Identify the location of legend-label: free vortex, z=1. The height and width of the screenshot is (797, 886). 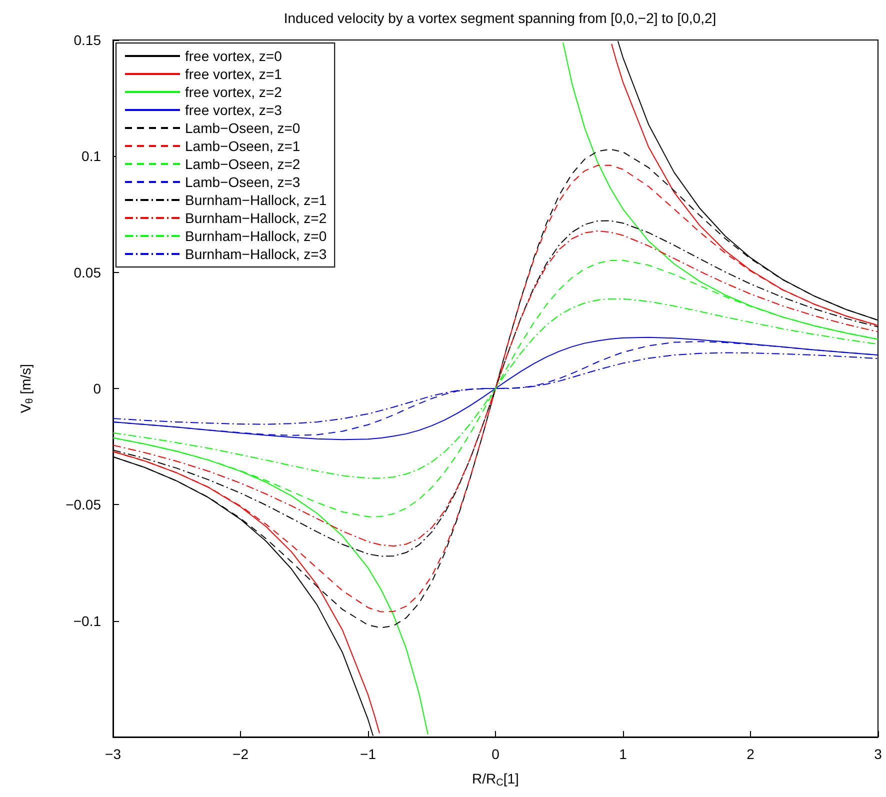
(233, 74).